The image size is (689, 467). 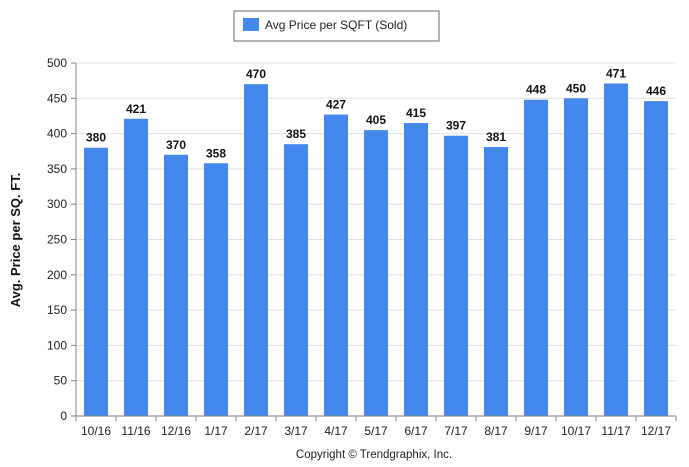 I want to click on x-tick-label: 12/17, so click(x=656, y=431).